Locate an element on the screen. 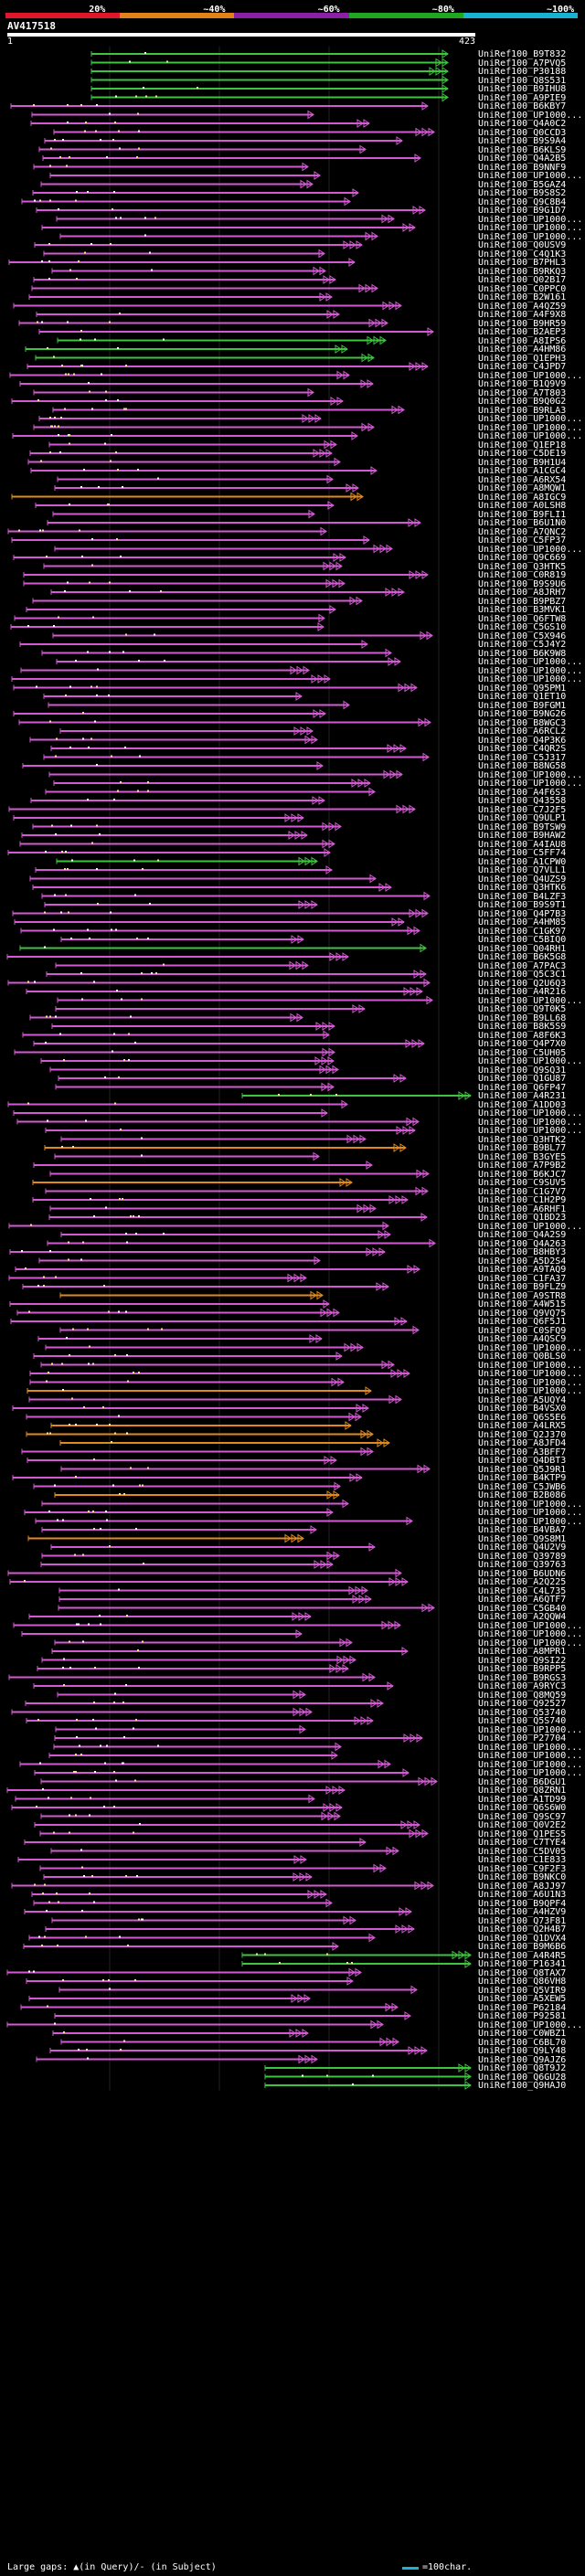  hit-label: UniRef100_A4HZV9 is located at coordinates (522, 1912).